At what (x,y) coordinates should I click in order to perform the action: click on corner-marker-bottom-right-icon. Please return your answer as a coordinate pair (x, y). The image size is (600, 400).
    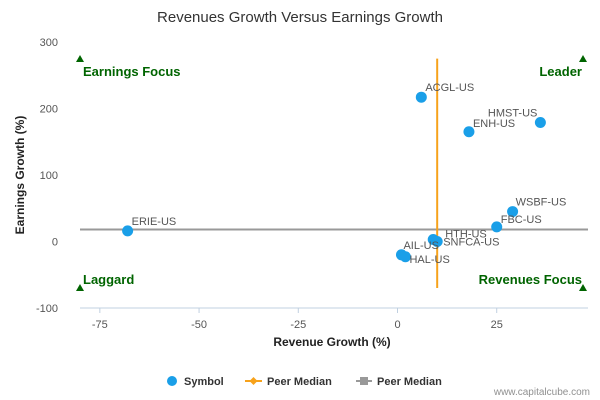
    Looking at the image, I should click on (583, 287).